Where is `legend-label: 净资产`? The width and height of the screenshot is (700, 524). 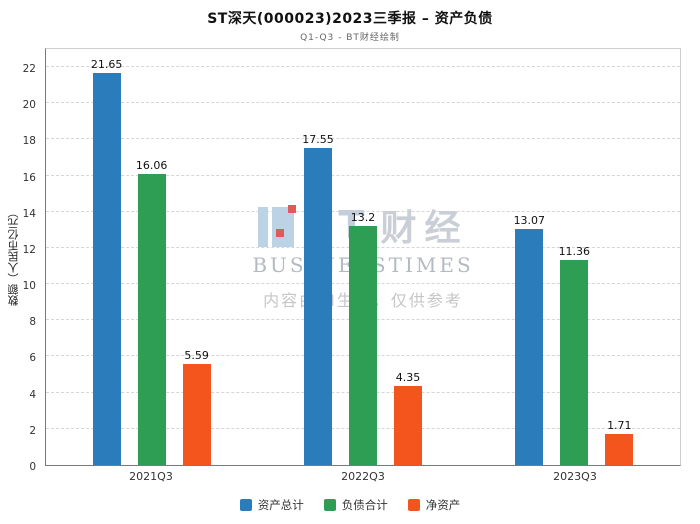
legend-label: 净资产 is located at coordinates (443, 505).